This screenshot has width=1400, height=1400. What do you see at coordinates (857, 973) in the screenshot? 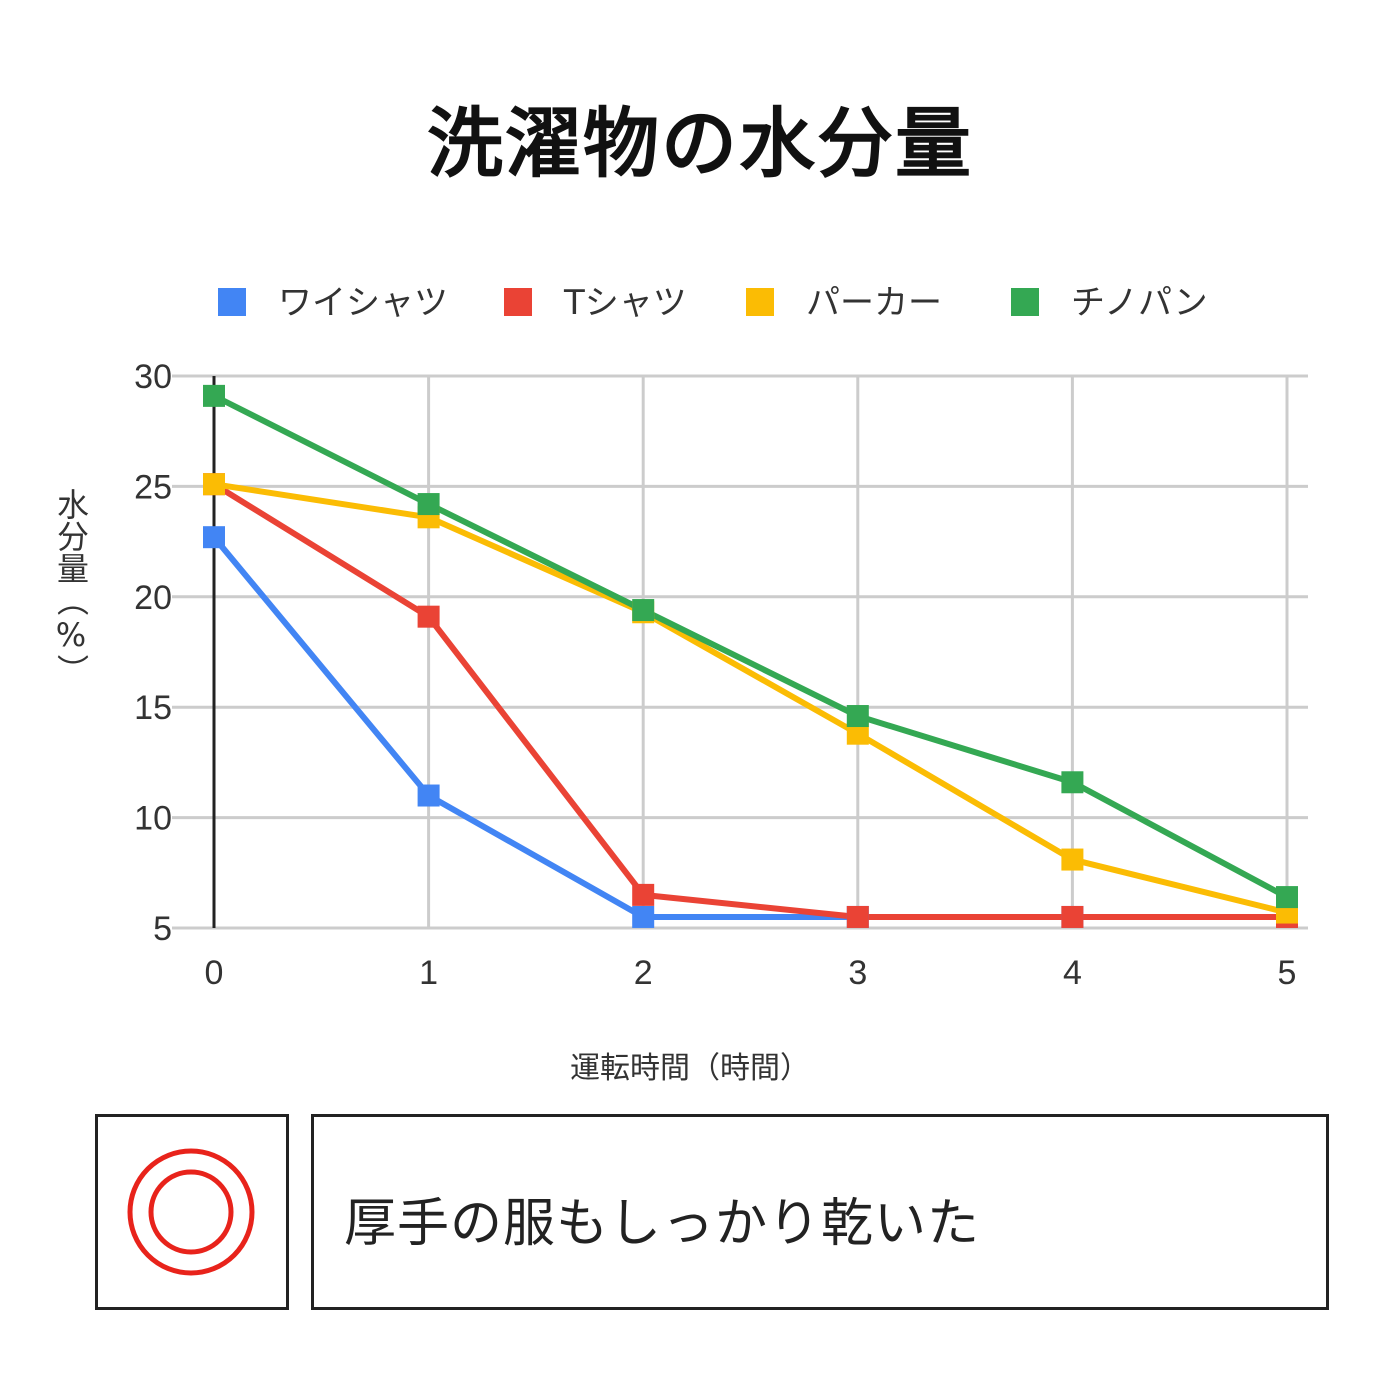
I see `x-tick-label: 3` at bounding box center [857, 973].